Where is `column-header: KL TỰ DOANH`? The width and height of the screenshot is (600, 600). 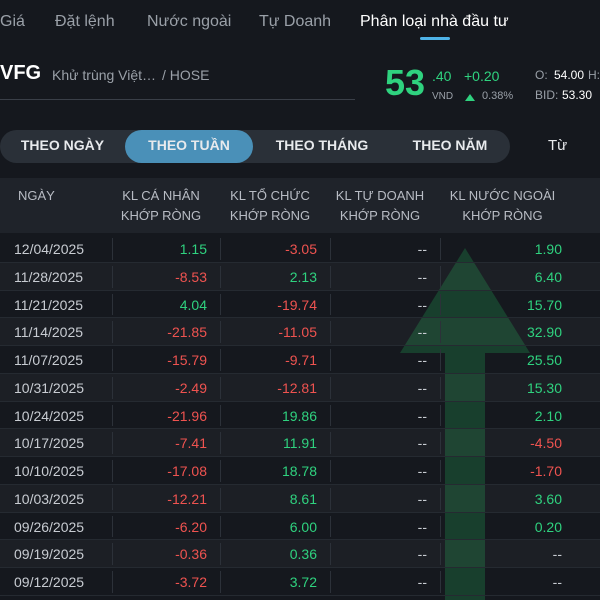 column-header: KL TỰ DOANH is located at coordinates (380, 195).